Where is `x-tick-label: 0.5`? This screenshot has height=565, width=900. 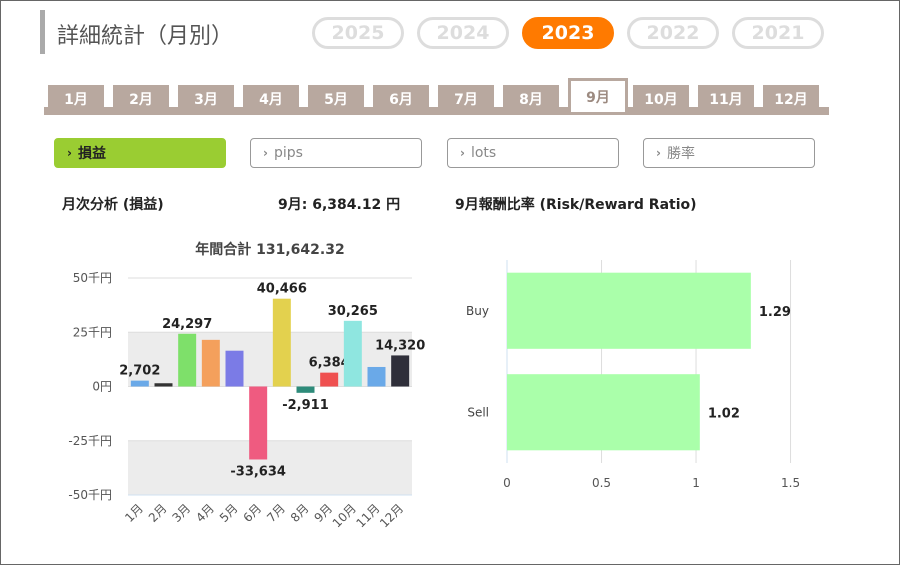 x-tick-label: 0.5 is located at coordinates (601, 483).